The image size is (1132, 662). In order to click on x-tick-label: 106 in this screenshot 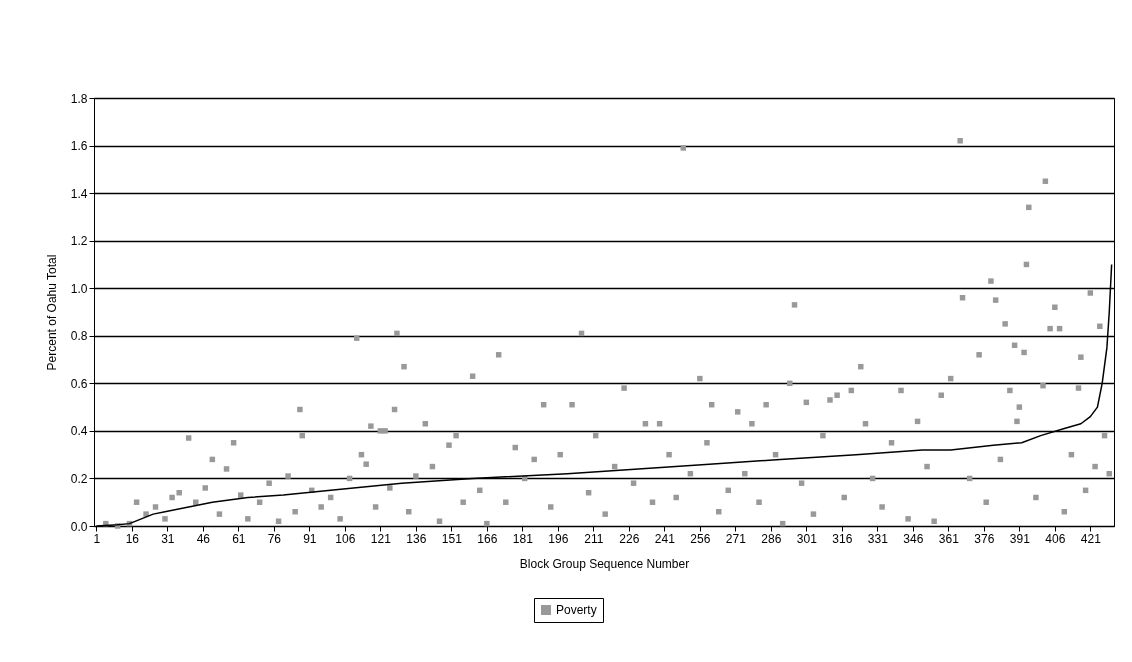, I will do `click(345, 538)`.